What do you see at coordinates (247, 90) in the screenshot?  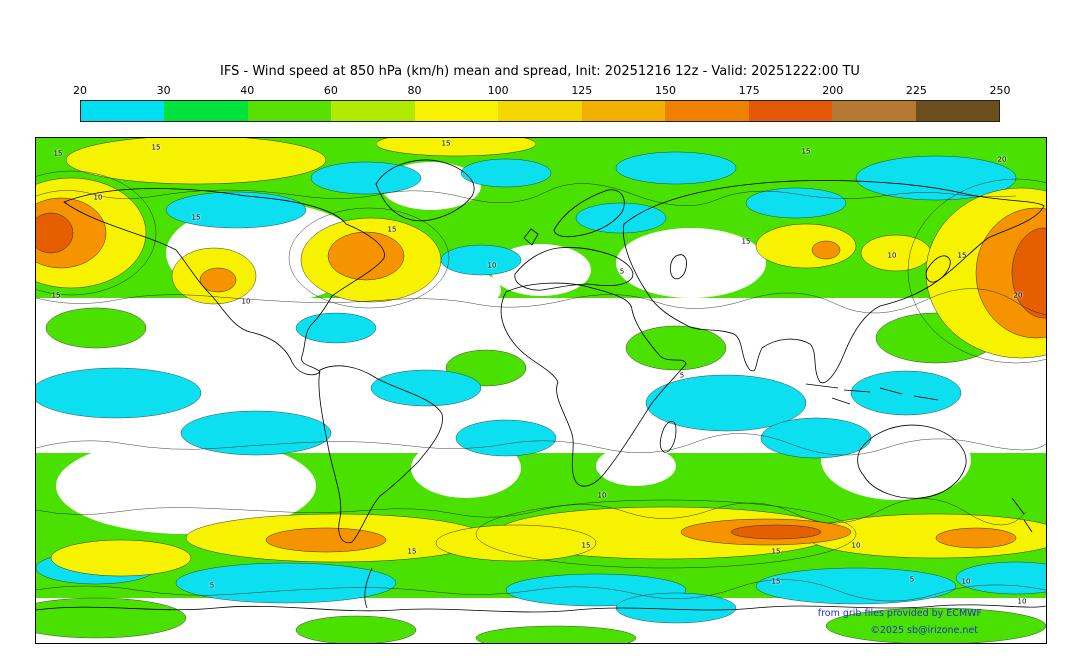 I see `colorbar-tick-label: 40` at bounding box center [247, 90].